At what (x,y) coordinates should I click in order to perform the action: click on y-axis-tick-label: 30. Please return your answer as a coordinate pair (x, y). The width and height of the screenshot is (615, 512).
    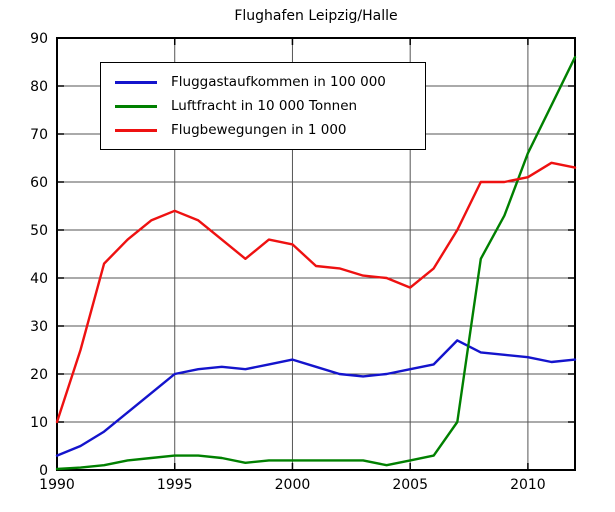
    Looking at the image, I should click on (39, 327).